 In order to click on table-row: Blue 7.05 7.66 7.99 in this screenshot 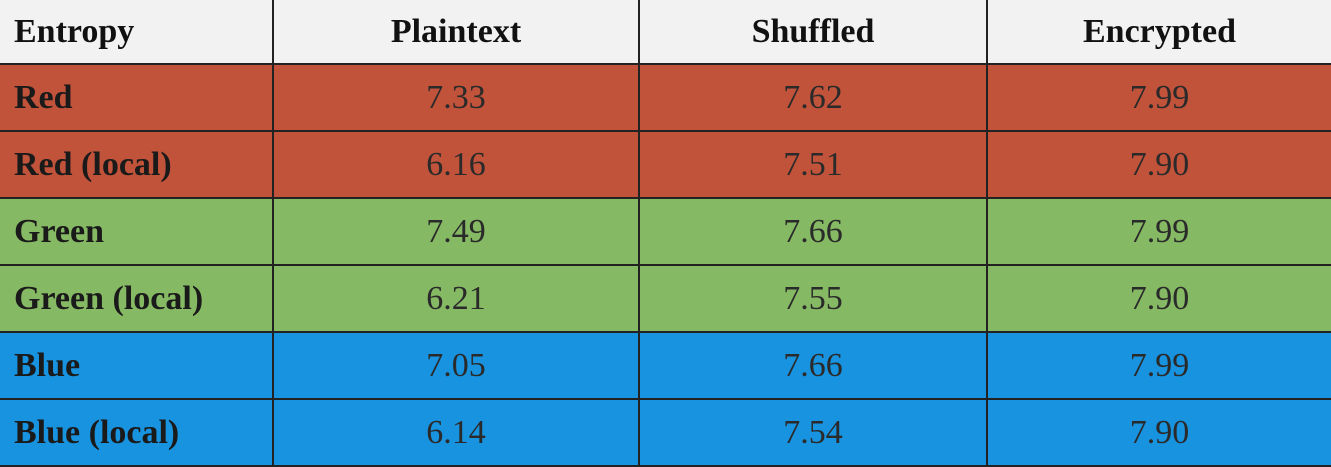, I will do `click(665, 365)`.